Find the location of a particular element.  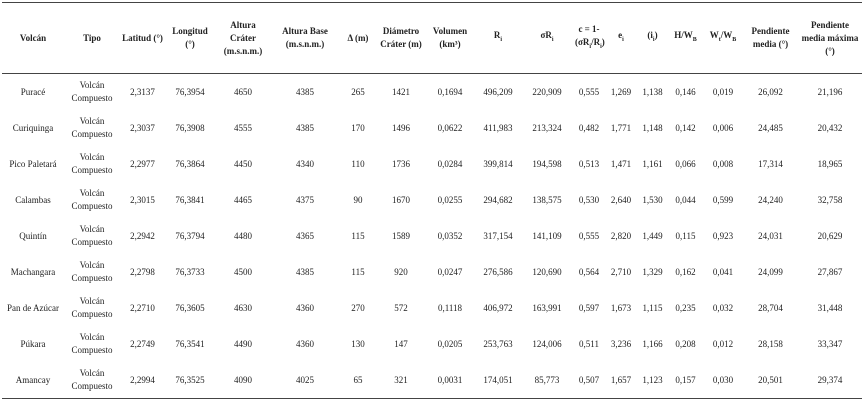

table-cell: 2,2994 is located at coordinates (142, 379).